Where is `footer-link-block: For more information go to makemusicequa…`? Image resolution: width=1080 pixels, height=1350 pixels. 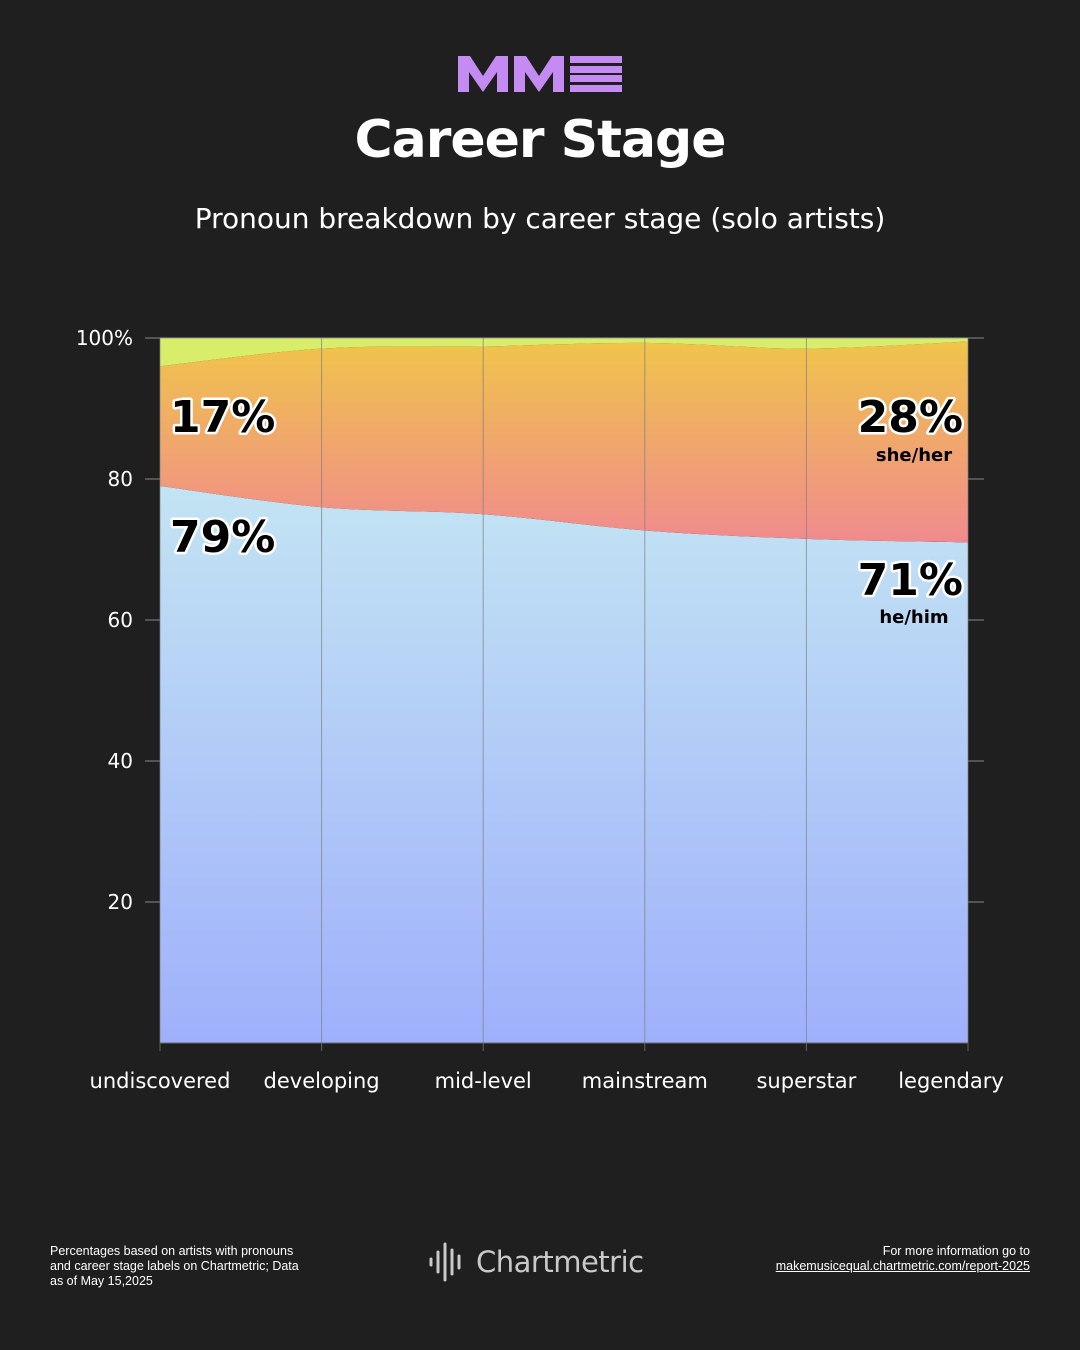 footer-link-block: For more information go to makemusicequa… is located at coordinates (903, 1259).